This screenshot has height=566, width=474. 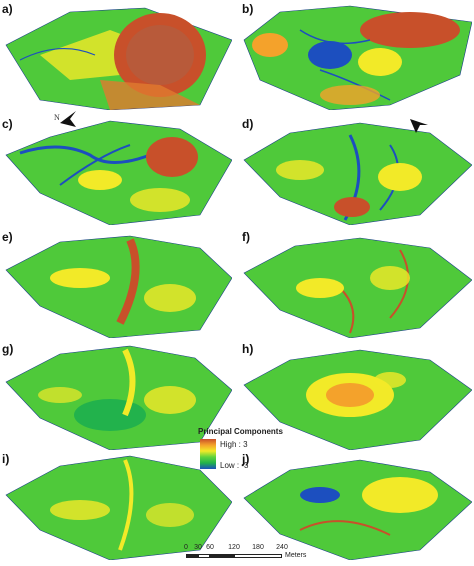 I want to click on map-panel-e: e), so click(x=116, y=283).